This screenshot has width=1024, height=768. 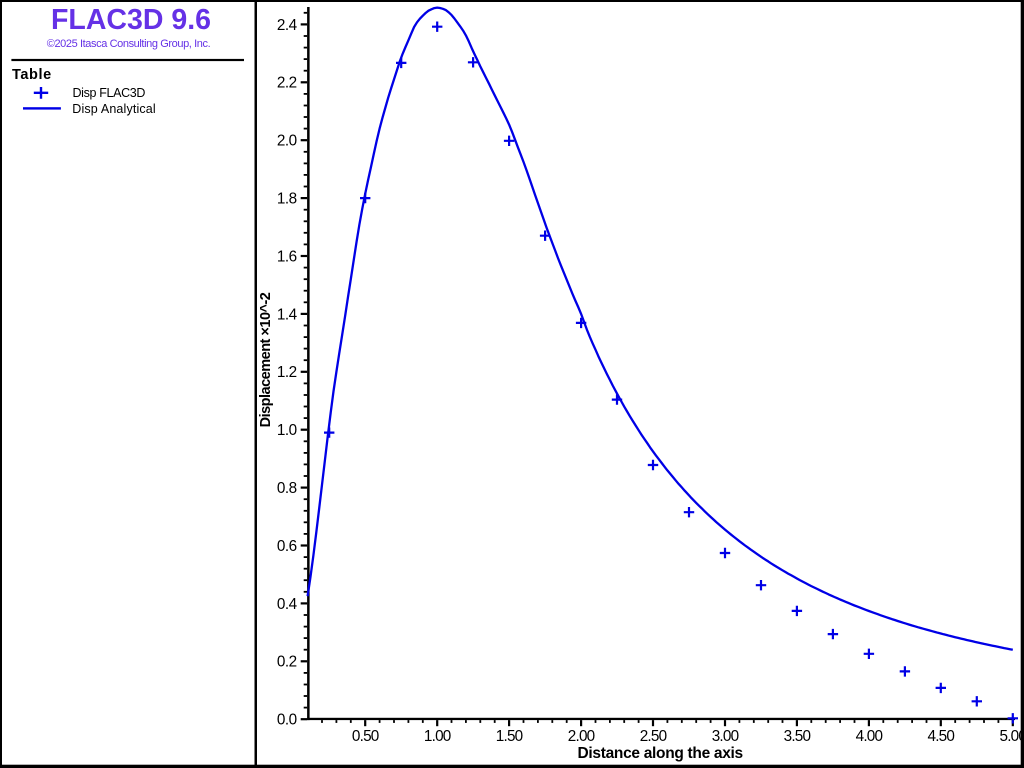 I want to click on svg-text: Disp FLAC3D, so click(x=109, y=93).